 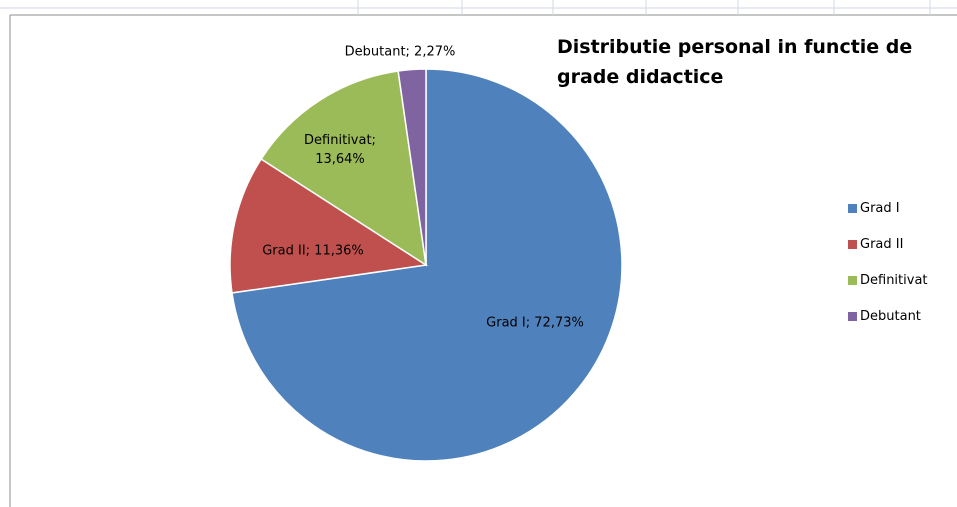 I want to click on data-label: Definitivat; 13,64%, so click(x=340, y=150).